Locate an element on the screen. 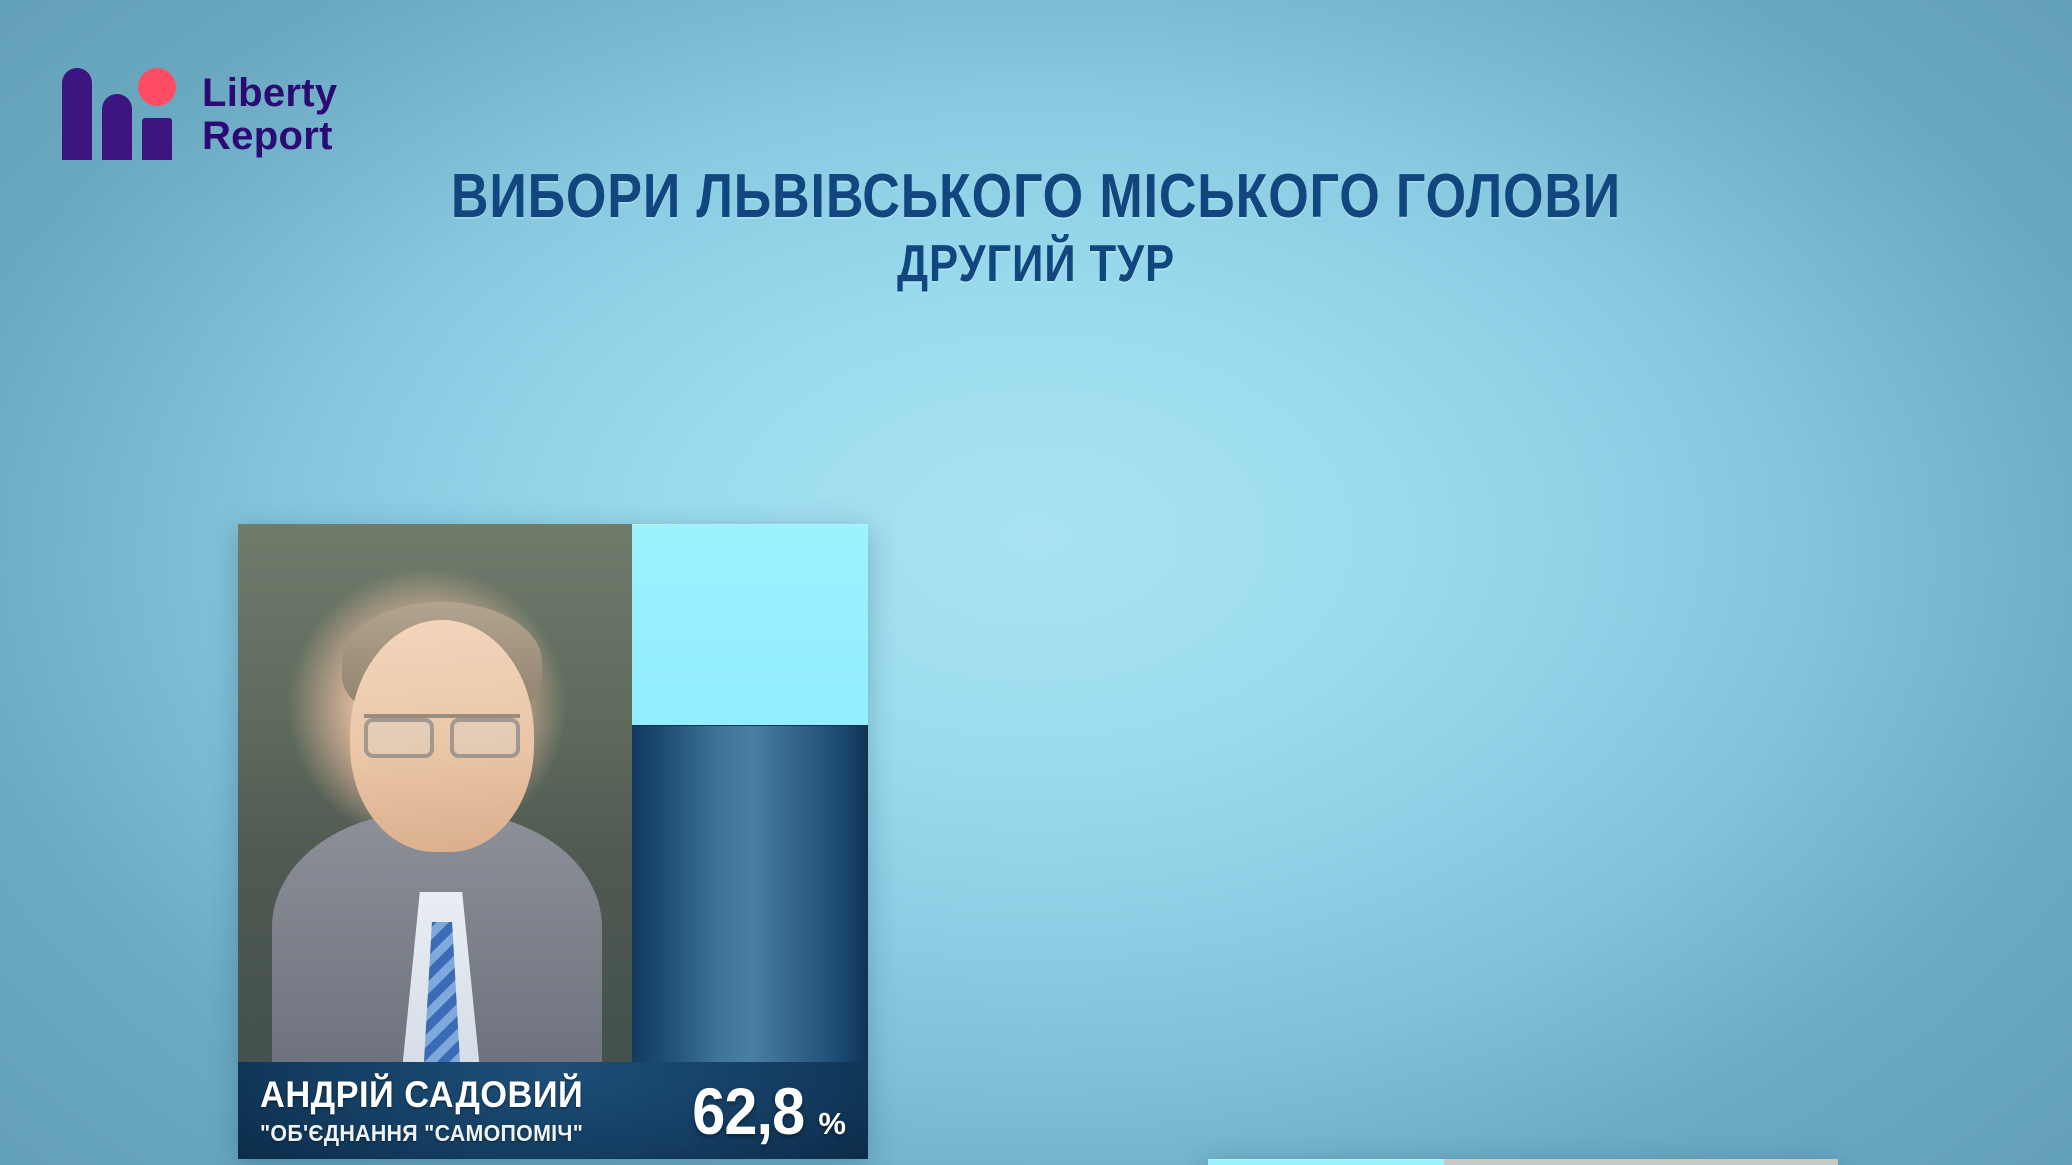  percent-value: 62,8 is located at coordinates (748, 1110).